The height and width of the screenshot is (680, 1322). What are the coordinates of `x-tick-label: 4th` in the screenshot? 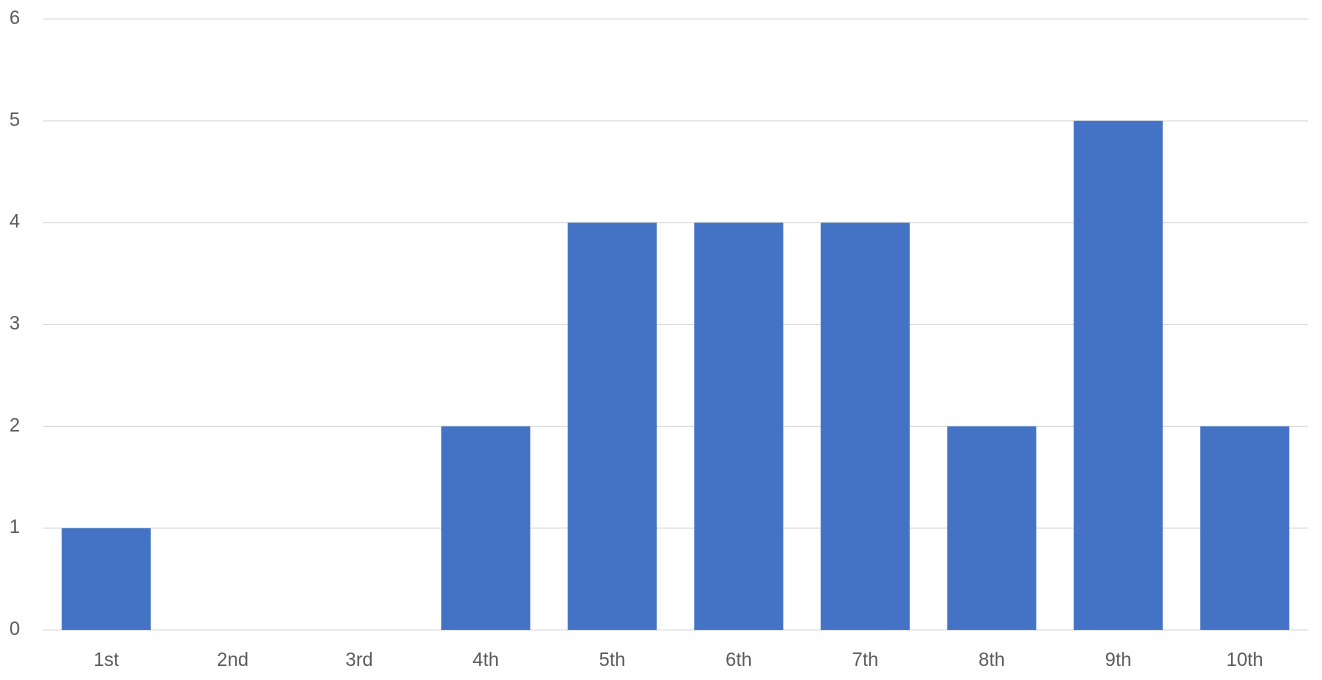 It's located at (486, 660).